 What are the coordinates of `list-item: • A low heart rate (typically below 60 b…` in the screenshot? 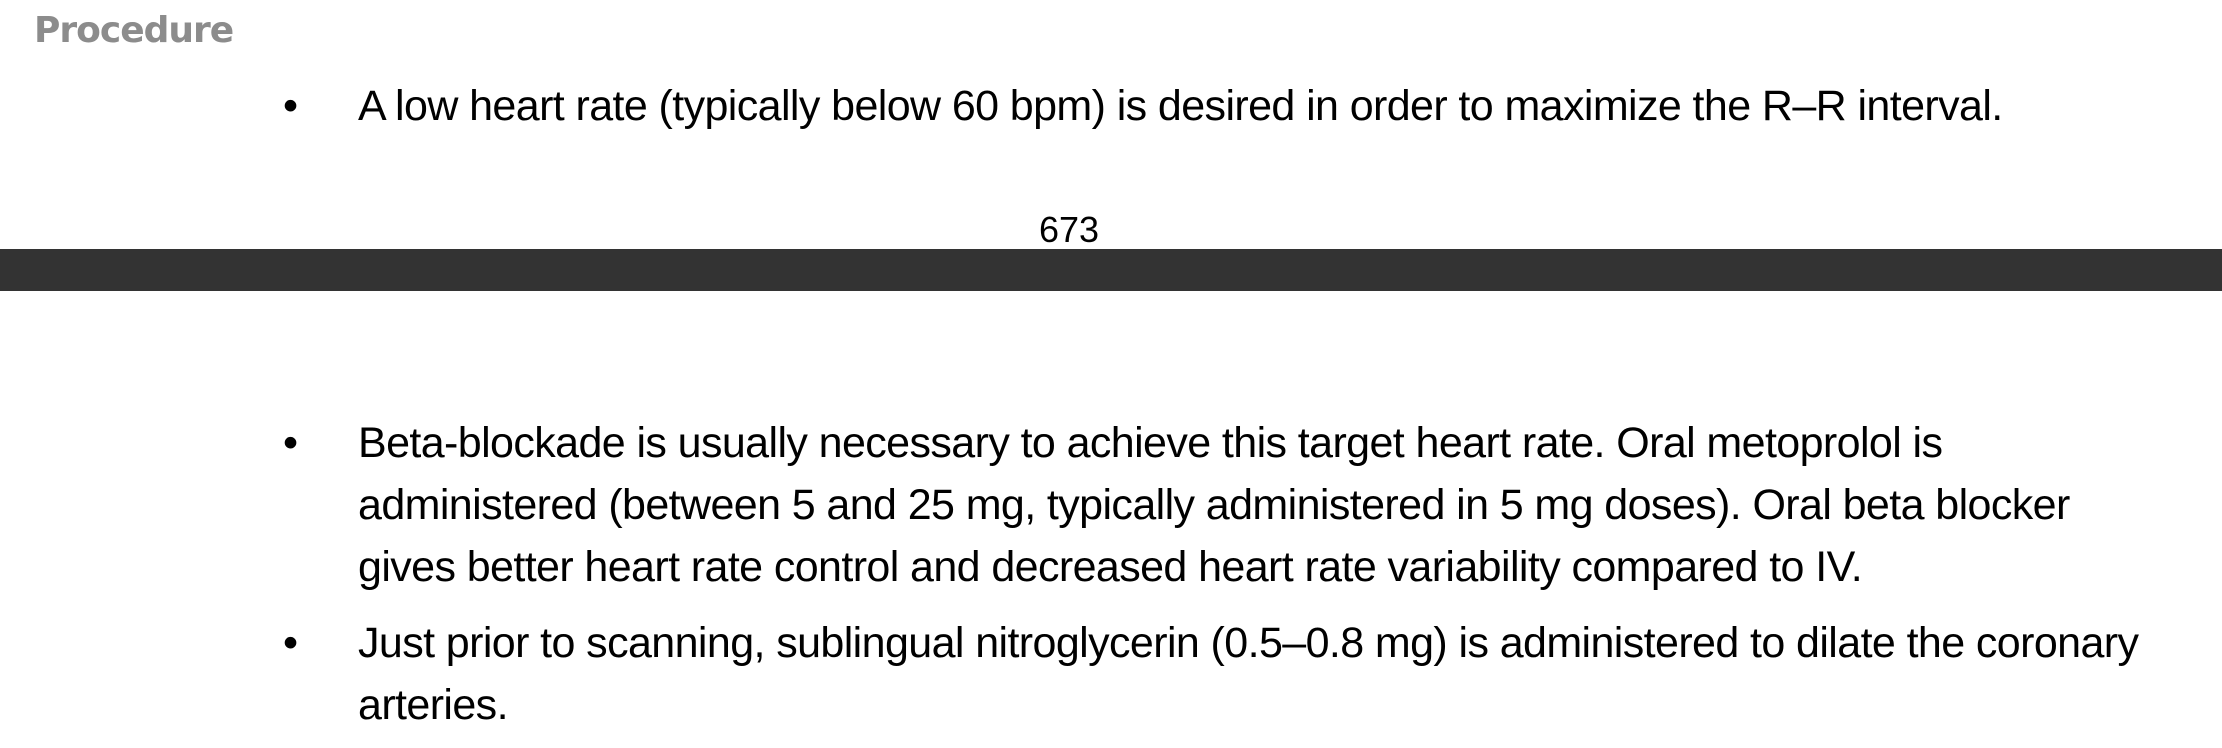 It's located at (1084, 106).